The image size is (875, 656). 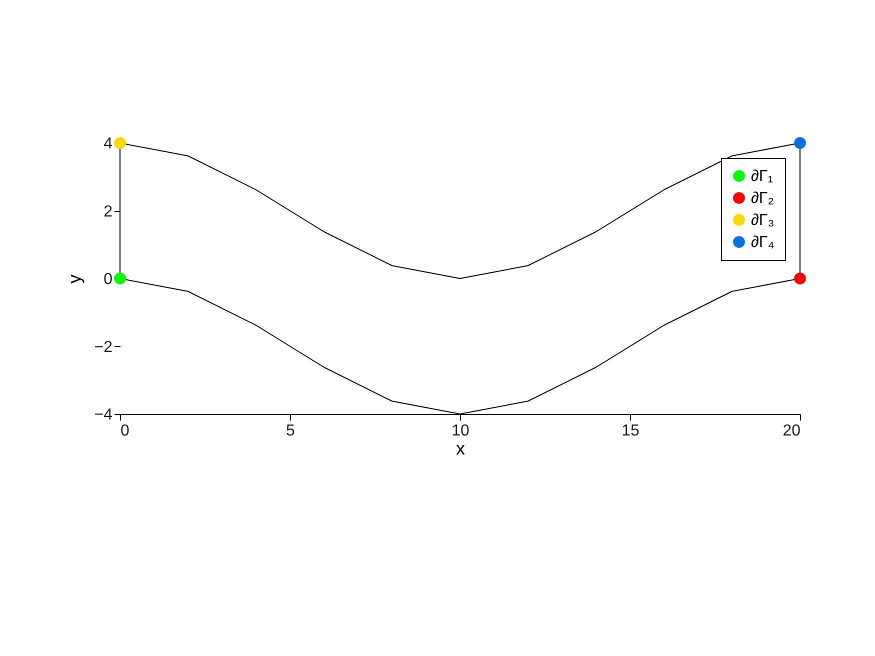 What do you see at coordinates (460, 448) in the screenshot?
I see `x-axis-title: x` at bounding box center [460, 448].